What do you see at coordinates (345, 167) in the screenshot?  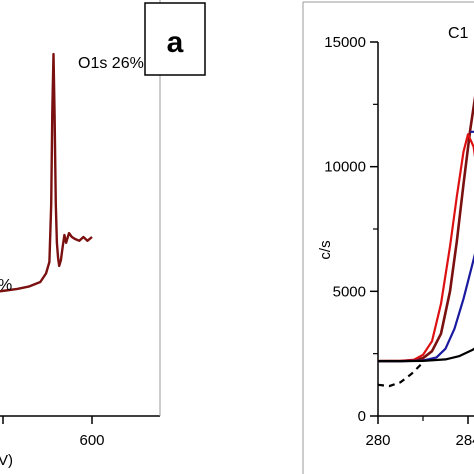 I see `panel-c1s-y-tick-label: 10000` at bounding box center [345, 167].